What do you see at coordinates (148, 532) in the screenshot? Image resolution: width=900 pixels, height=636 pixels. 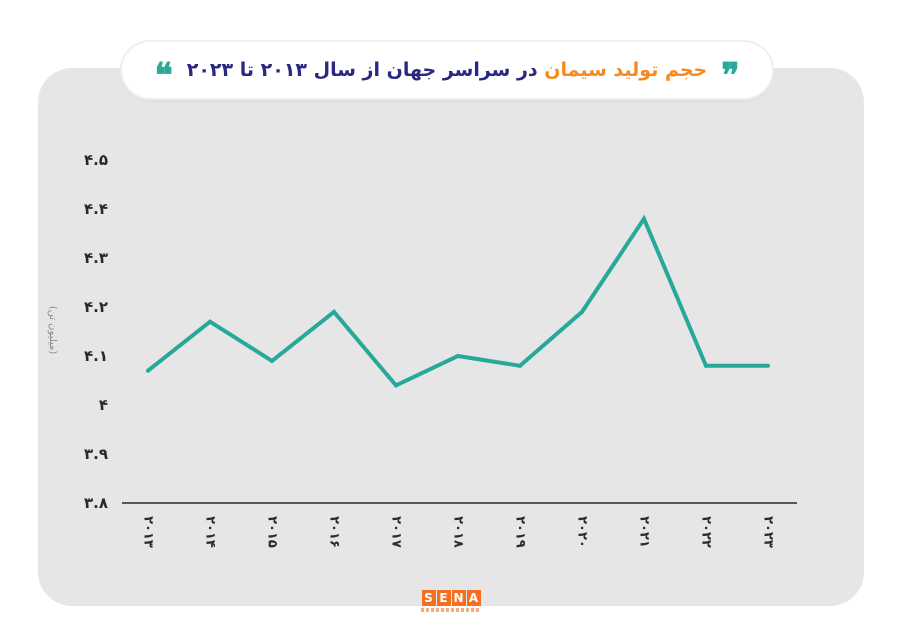 I see `x-tick-label: ۲۰۱۳` at bounding box center [148, 532].